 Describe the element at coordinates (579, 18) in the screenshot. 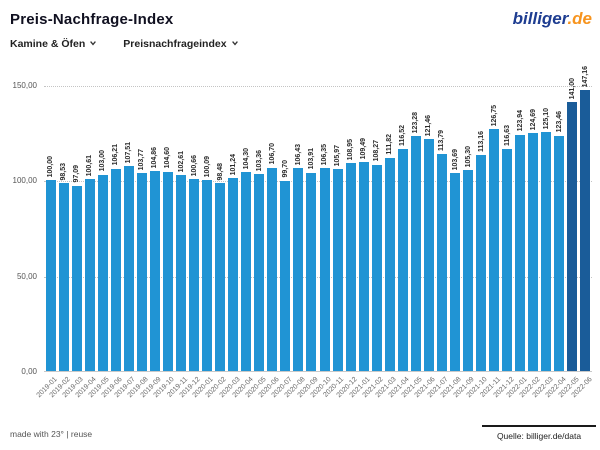

I see `logo-text-de: .de` at that location.